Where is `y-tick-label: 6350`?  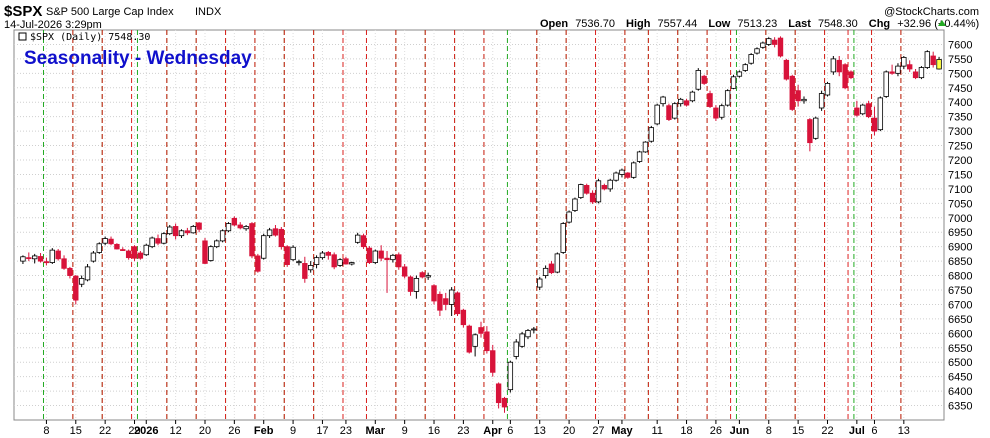
y-tick-label: 6350 is located at coordinates (960, 407).